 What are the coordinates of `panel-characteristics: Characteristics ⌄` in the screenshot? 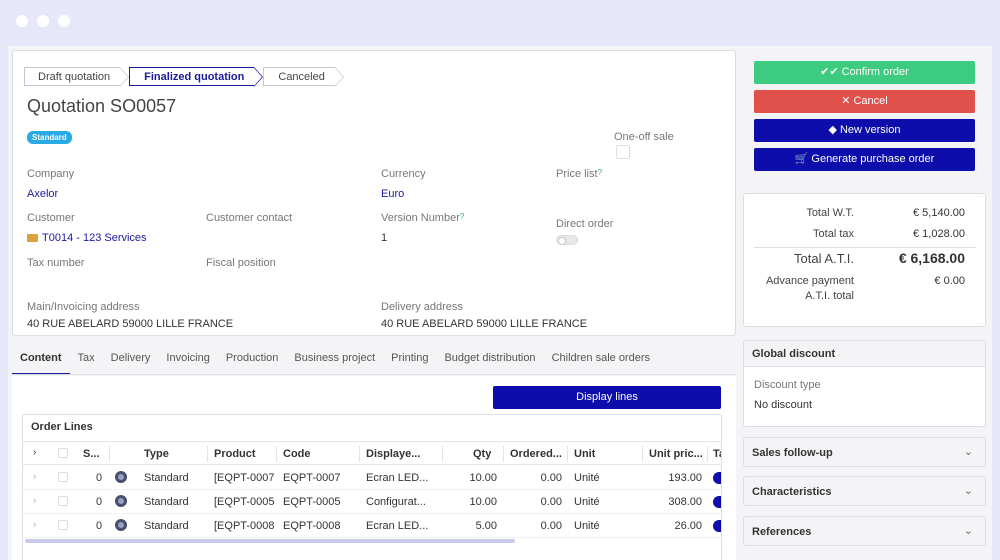 It's located at (864, 491).